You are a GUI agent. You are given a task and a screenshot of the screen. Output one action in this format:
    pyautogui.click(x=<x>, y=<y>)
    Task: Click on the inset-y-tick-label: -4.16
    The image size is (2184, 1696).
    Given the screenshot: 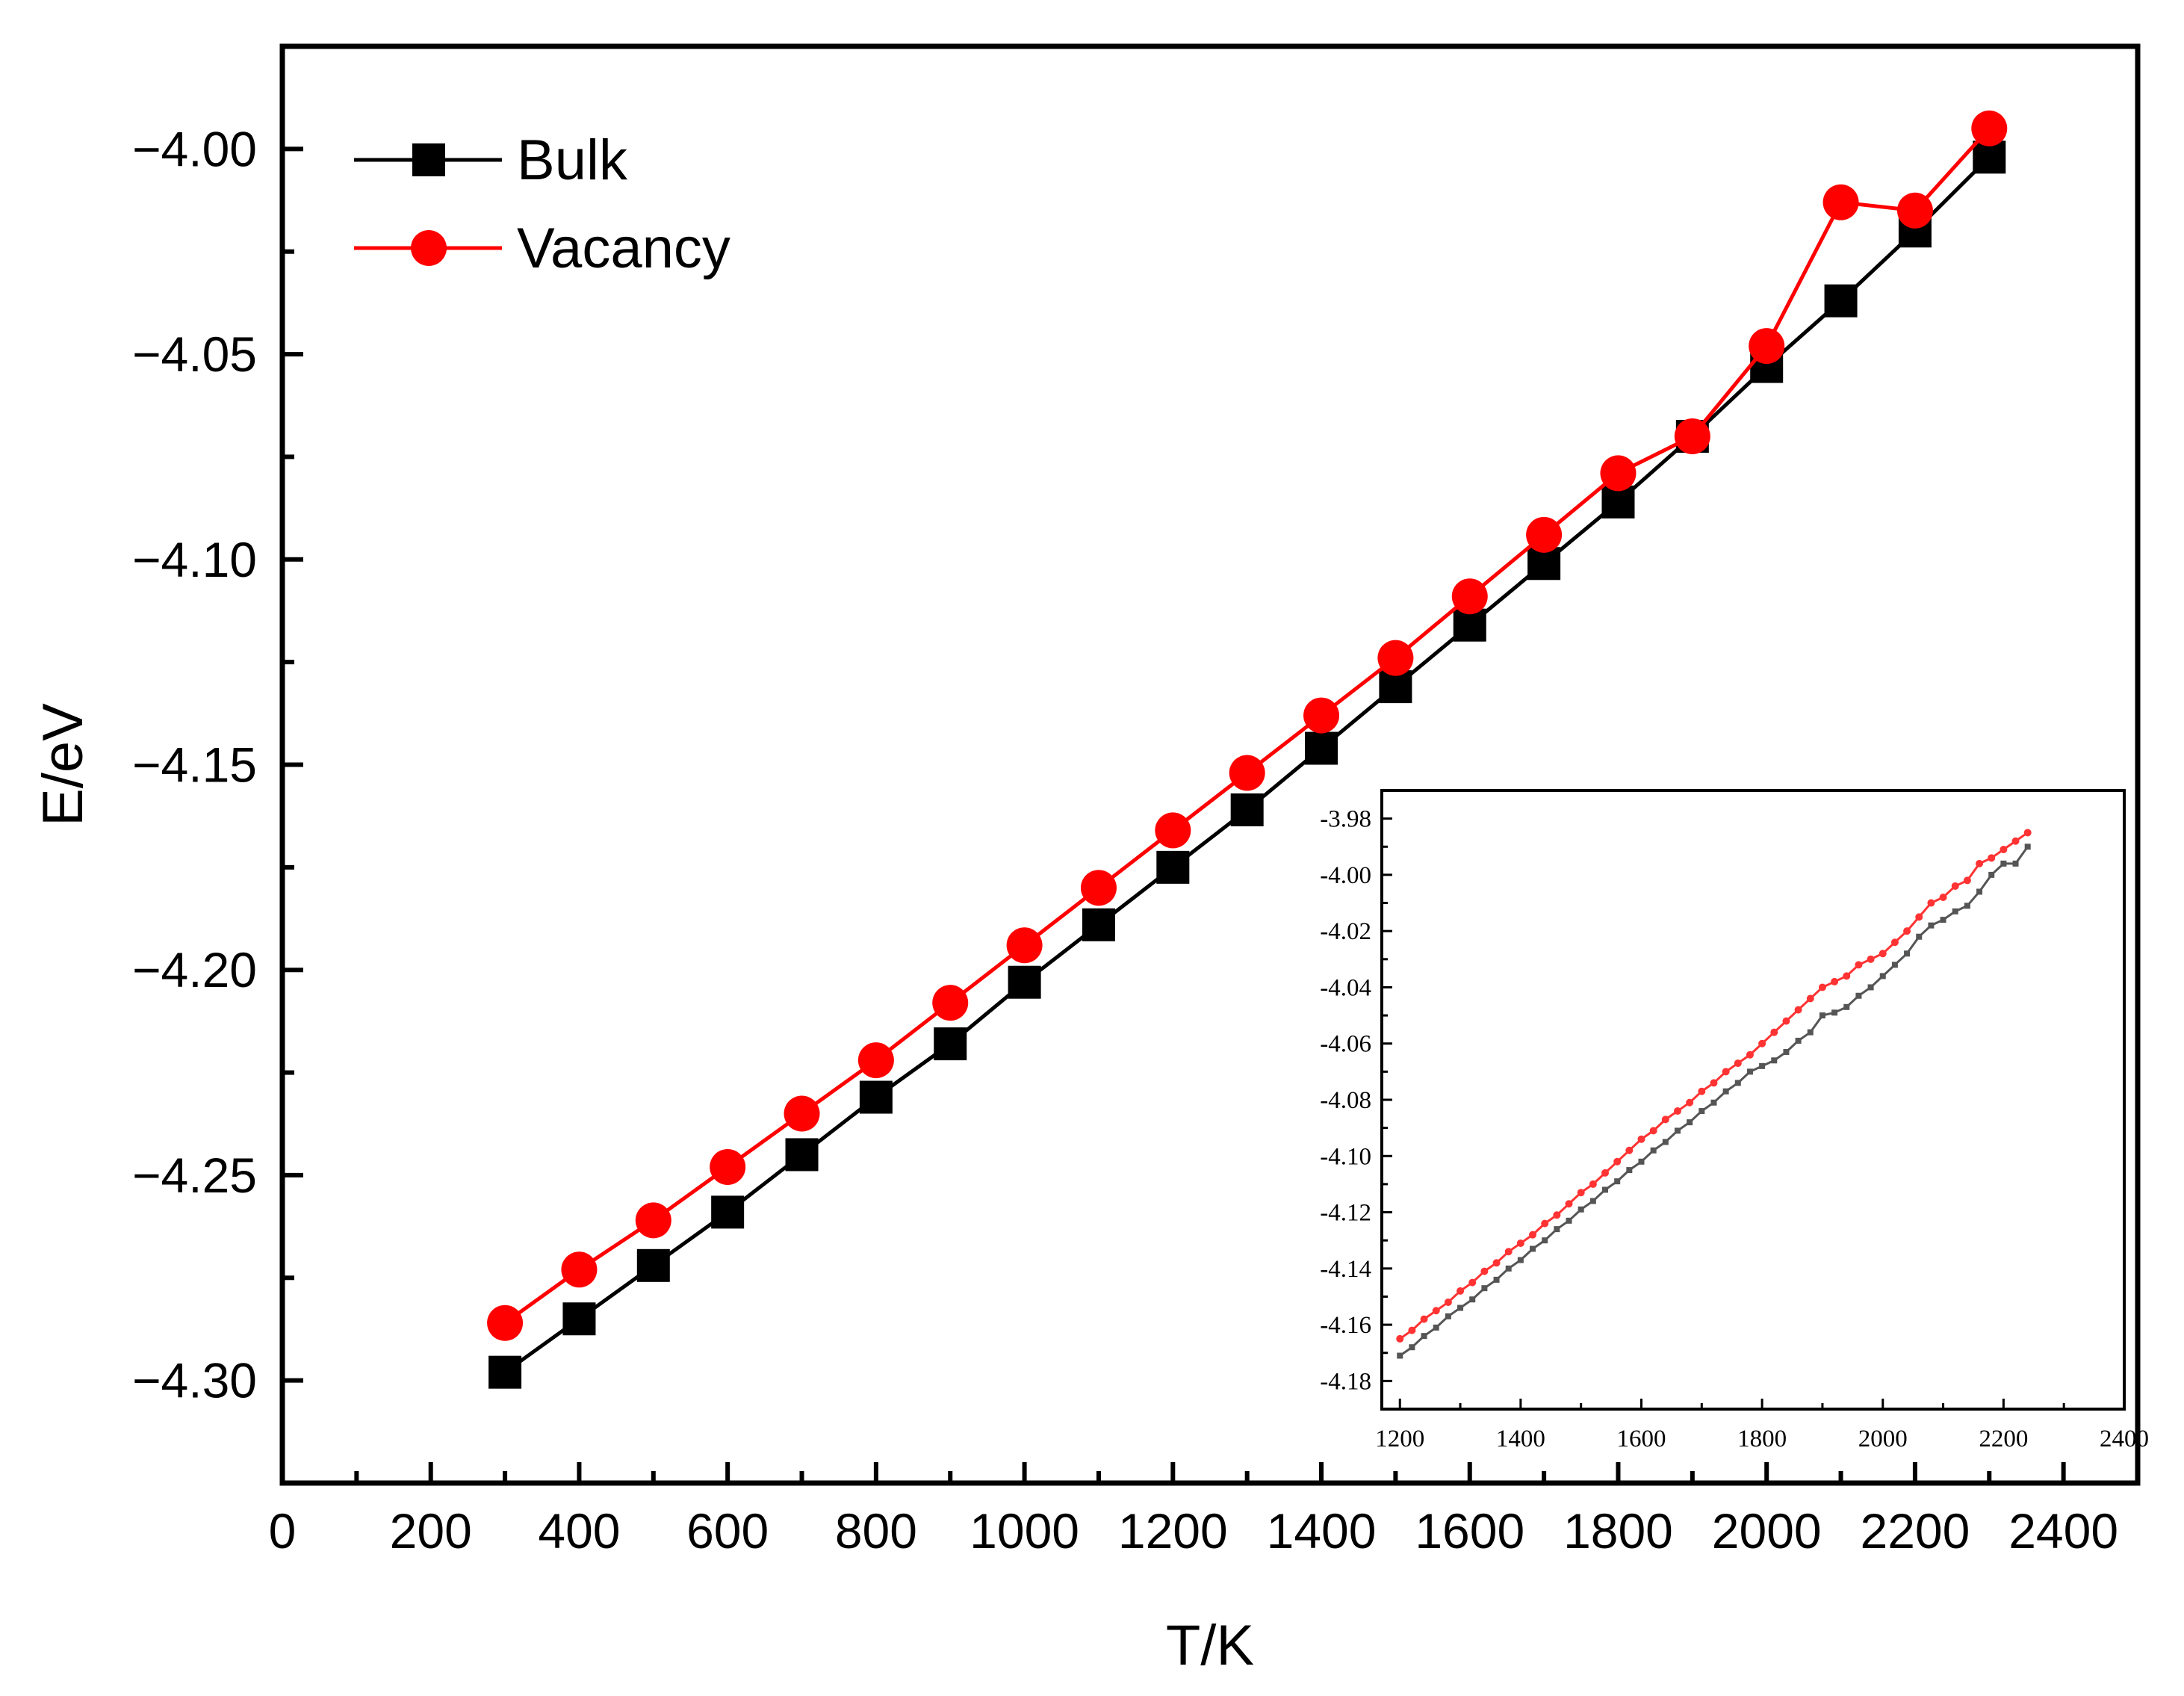 What is the action you would take?
    pyautogui.click(x=1345, y=1325)
    